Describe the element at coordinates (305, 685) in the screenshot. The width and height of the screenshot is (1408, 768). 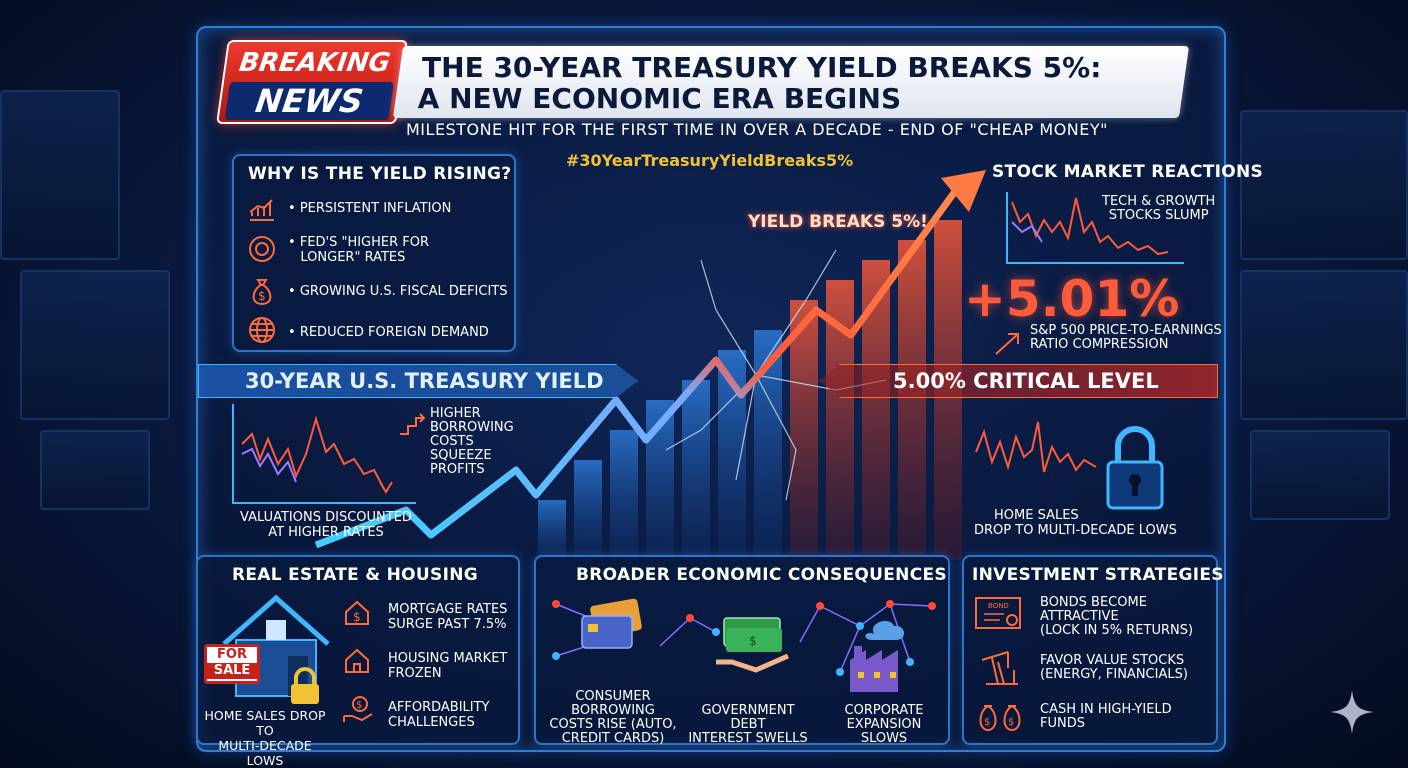
I see `padlock-small-icon` at that location.